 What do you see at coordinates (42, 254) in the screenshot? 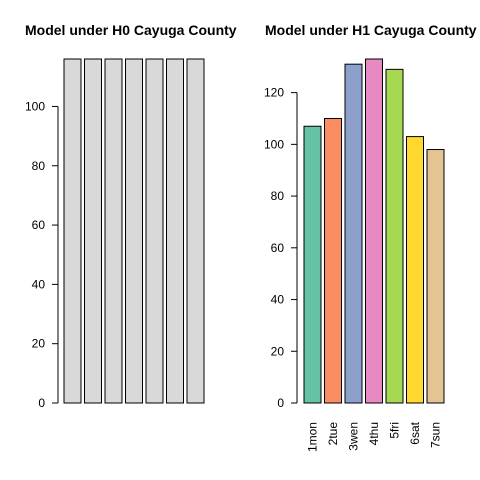
I see `y-axis: 0 20 40 60 80 100` at bounding box center [42, 254].